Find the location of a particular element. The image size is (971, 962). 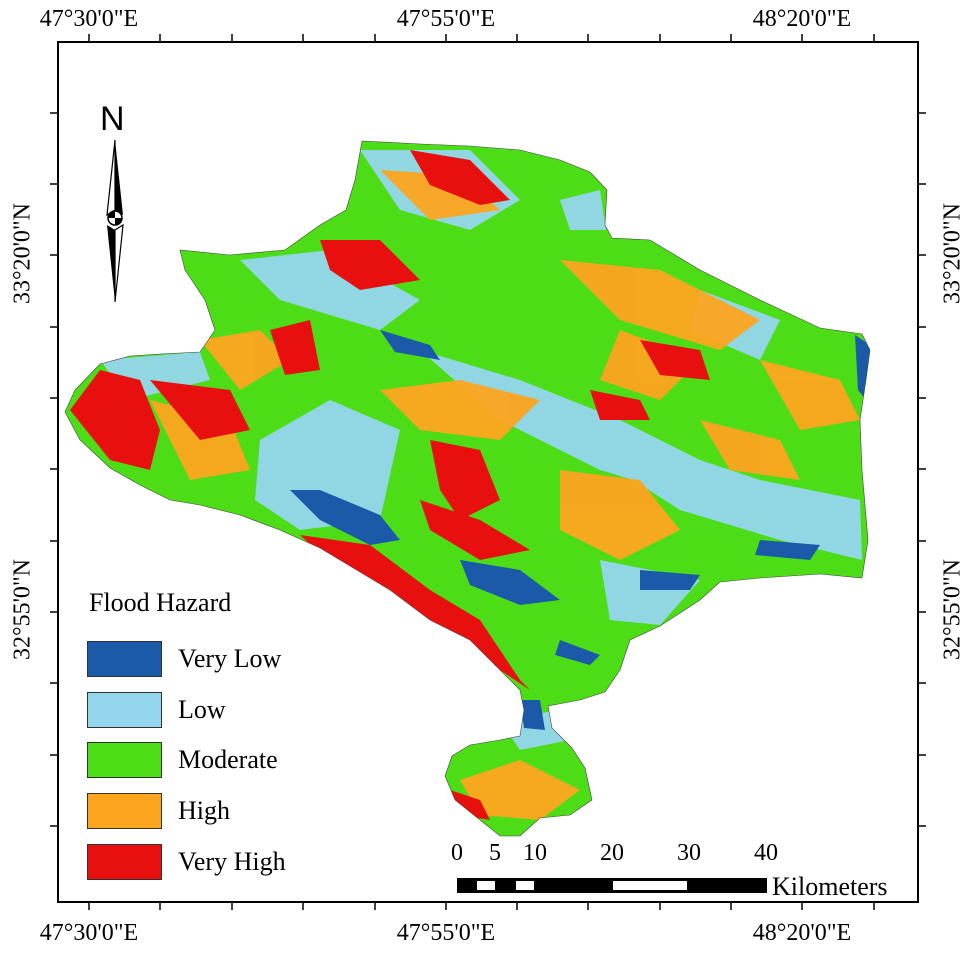

legend-label: Very High is located at coordinates (232, 861).